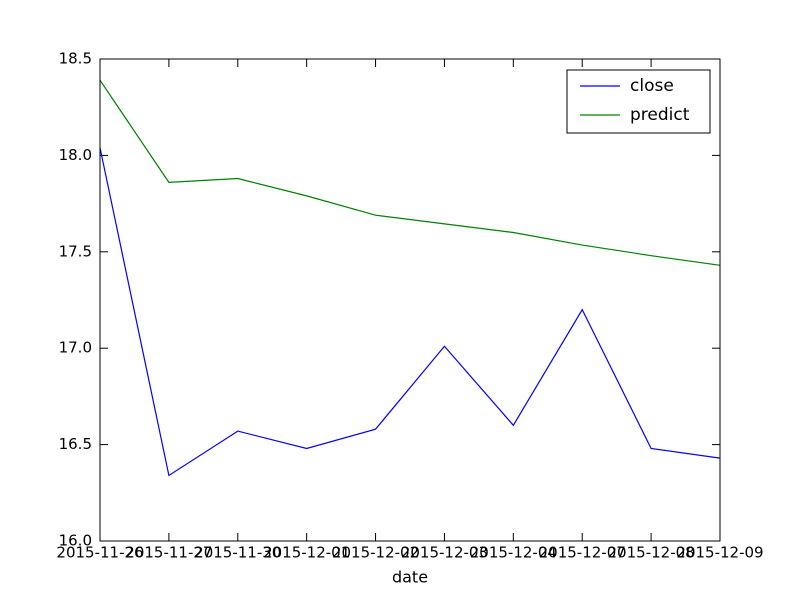 This screenshot has height=600, width=800. What do you see at coordinates (306, 553) in the screenshot?
I see `x-tick-label: 2015-12-01` at bounding box center [306, 553].